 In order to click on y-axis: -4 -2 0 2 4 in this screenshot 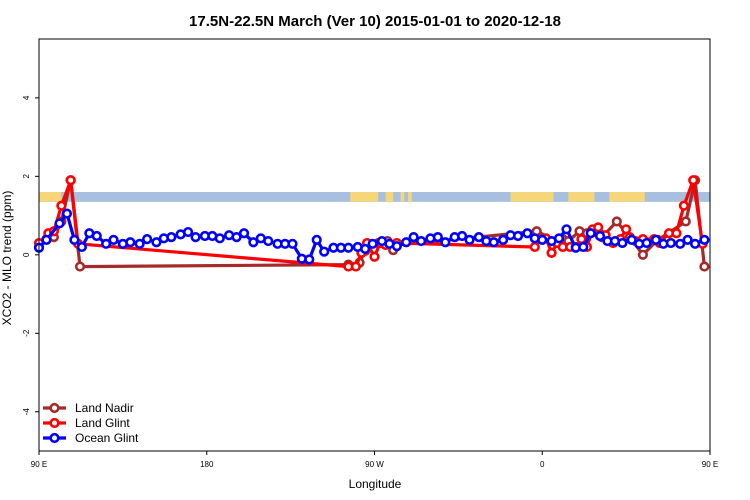, I will do `click(30, 255)`.